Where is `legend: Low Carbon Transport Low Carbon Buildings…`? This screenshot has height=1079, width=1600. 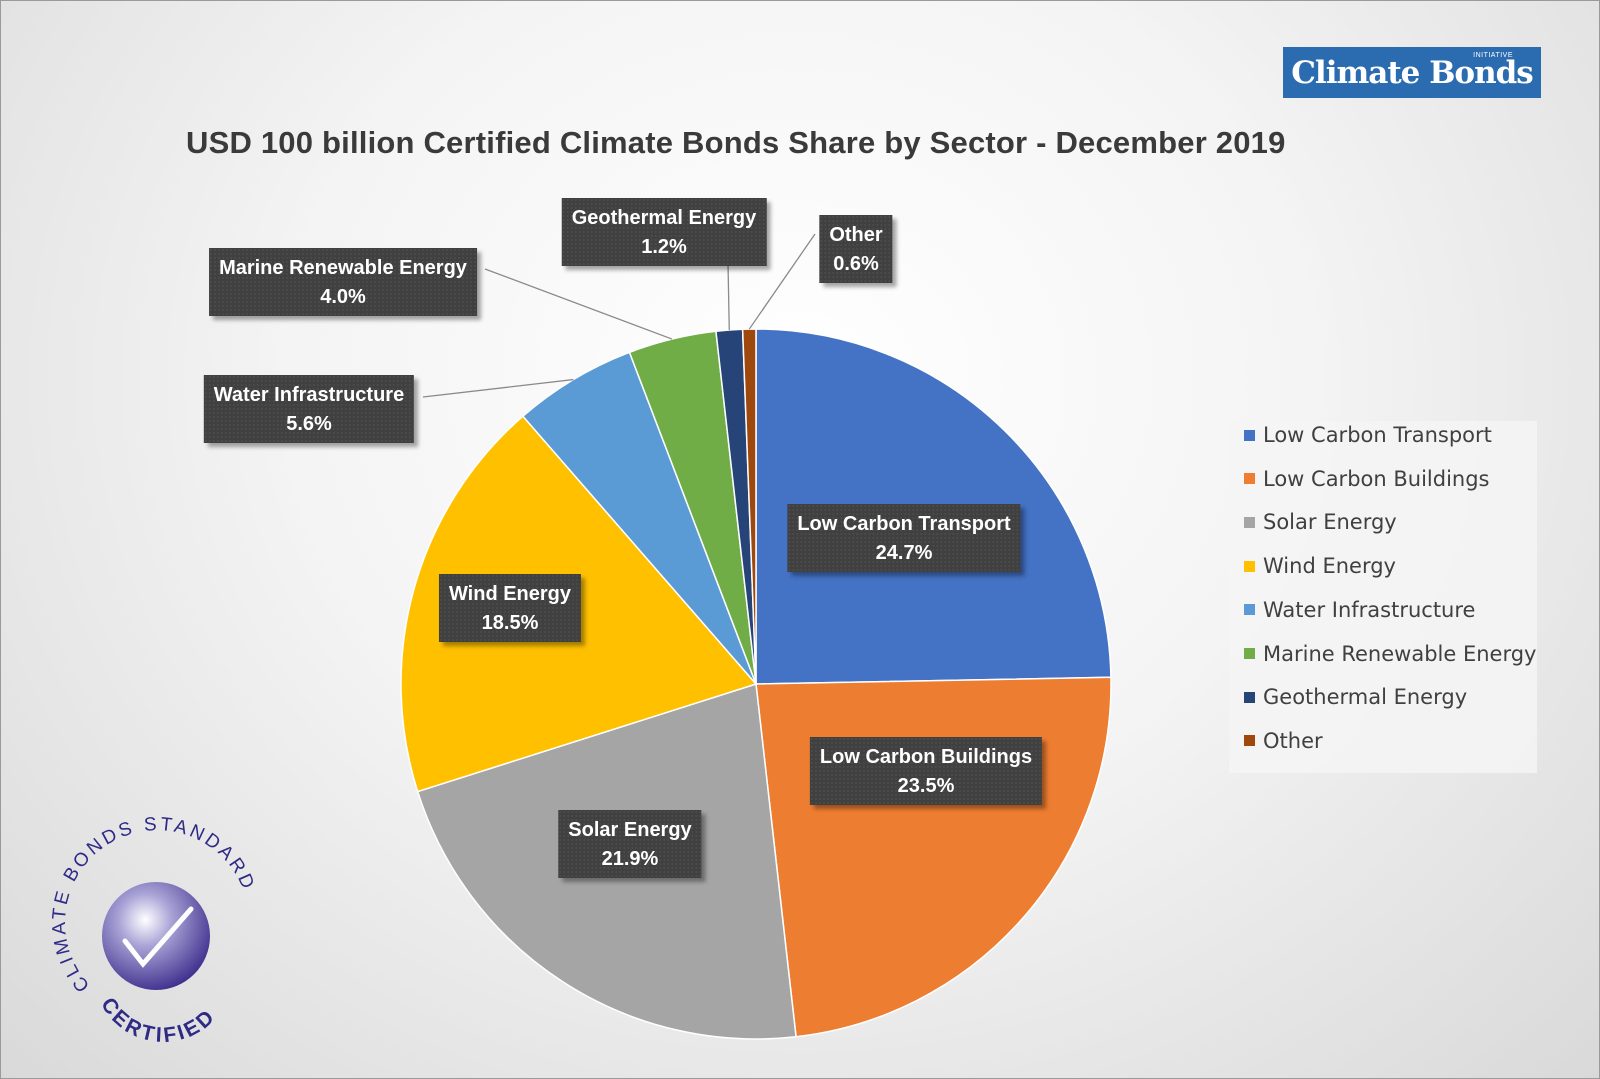
legend: Low Carbon Transport Low Carbon Buildings… is located at coordinates (1383, 597).